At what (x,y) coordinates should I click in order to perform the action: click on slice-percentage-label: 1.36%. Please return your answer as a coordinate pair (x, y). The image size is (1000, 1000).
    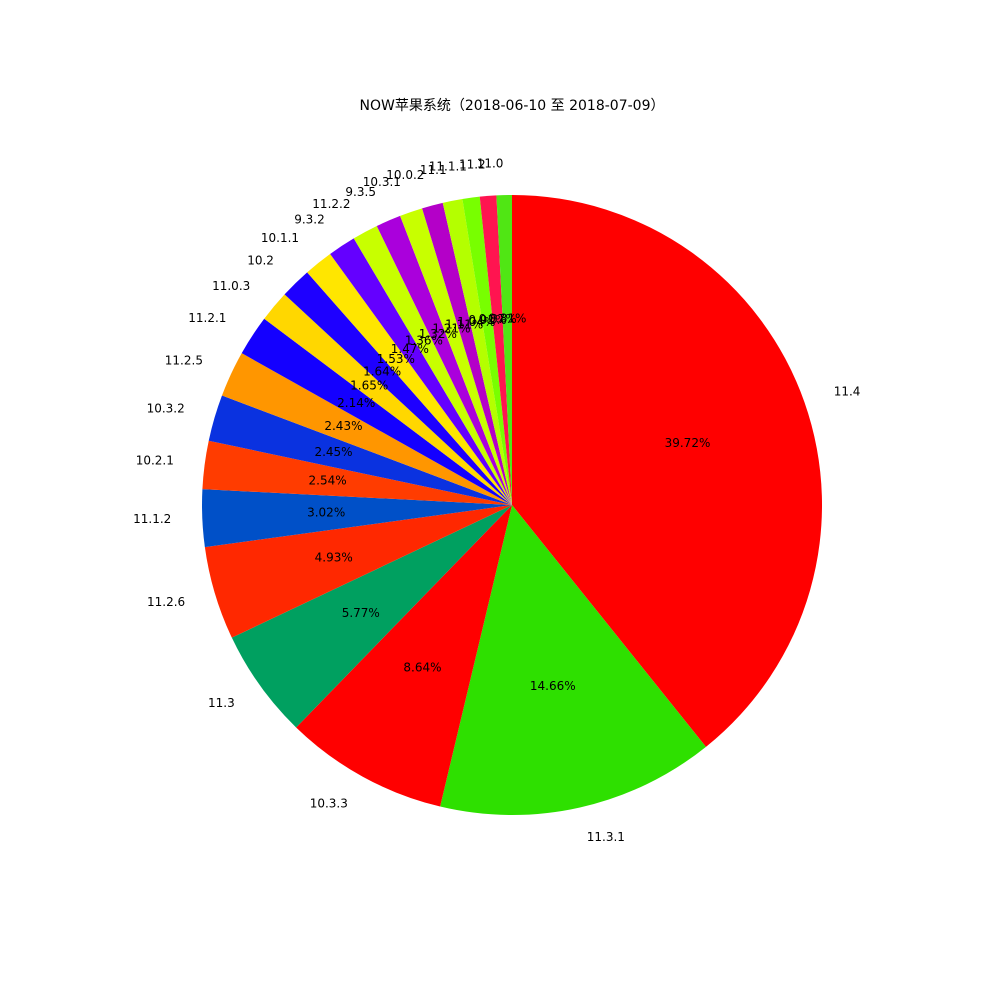
    Looking at the image, I should click on (424, 341).